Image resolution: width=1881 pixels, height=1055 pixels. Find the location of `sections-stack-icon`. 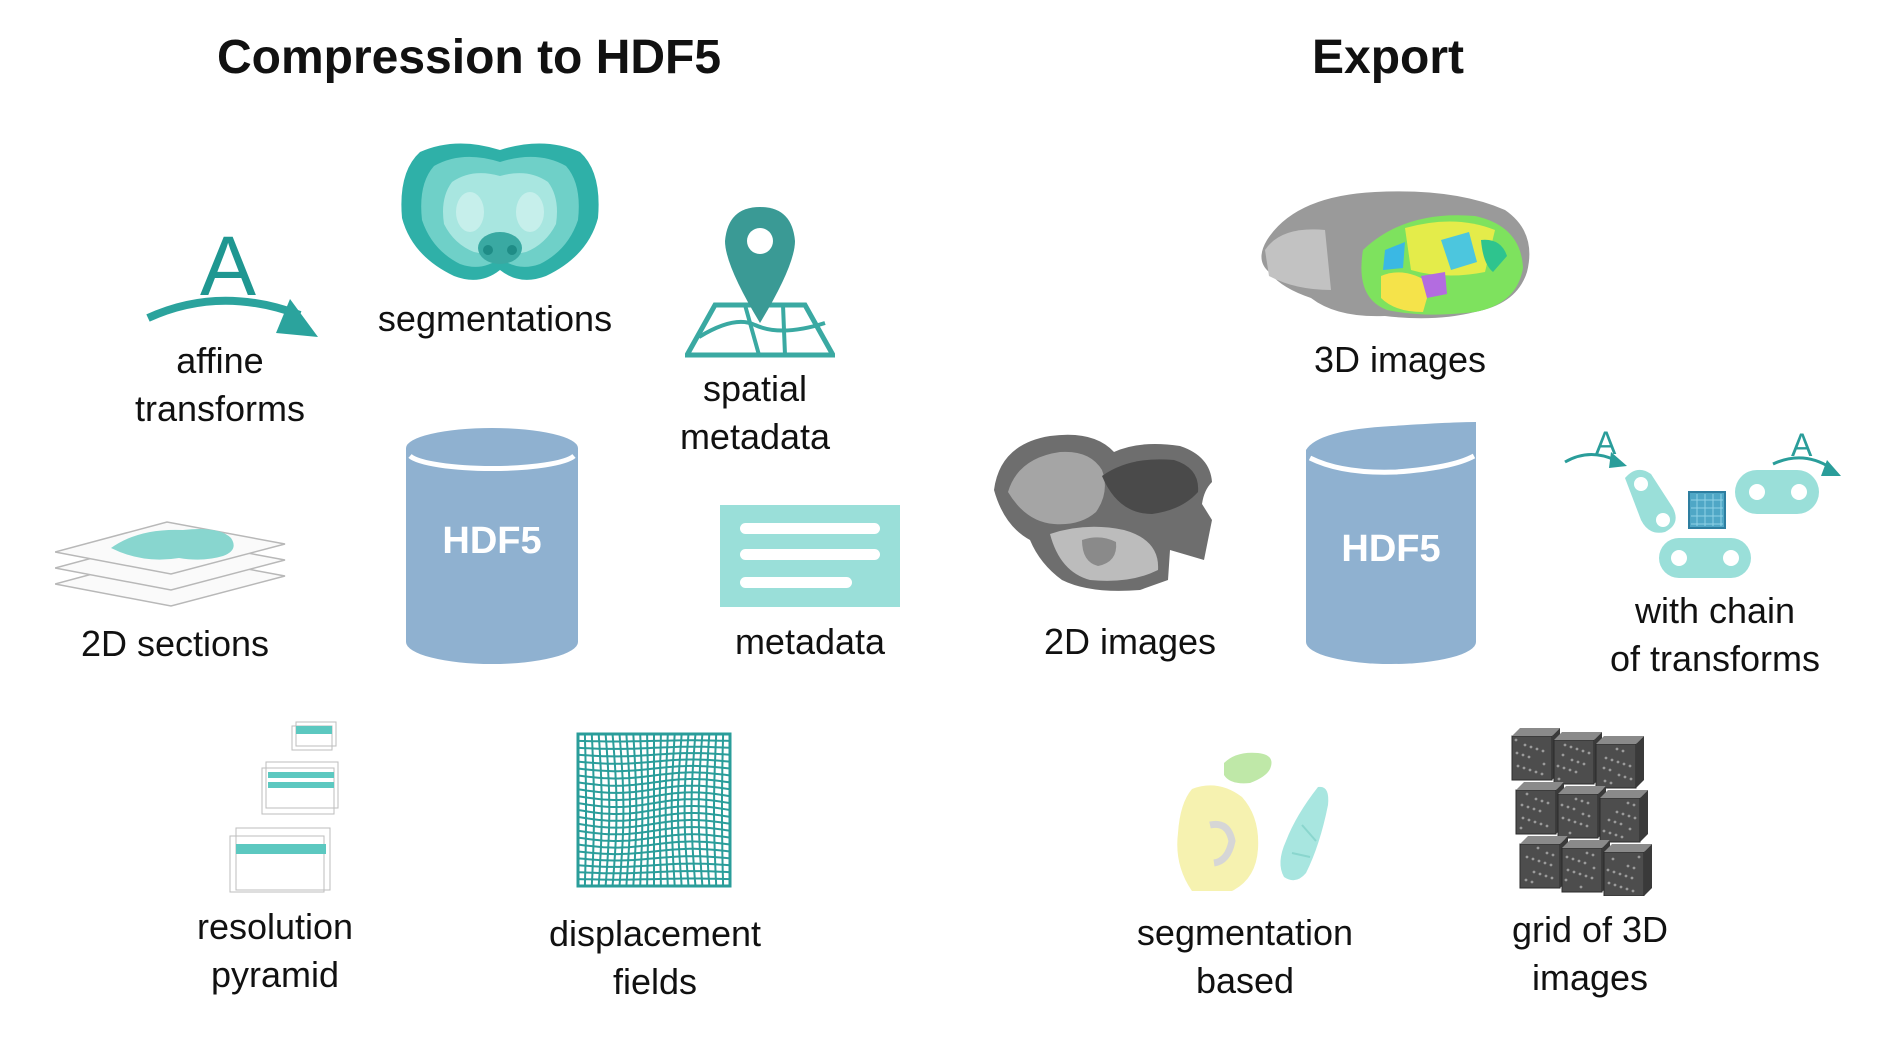

sections-stack-icon is located at coordinates (170, 564).